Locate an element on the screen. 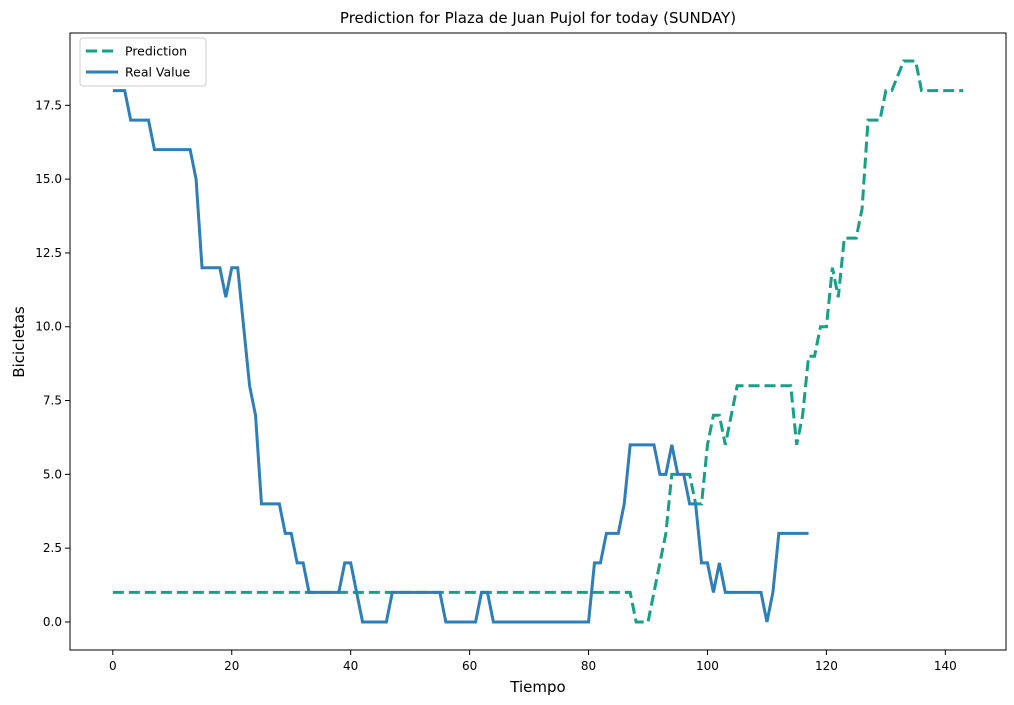  x-axis-title: Tiempo is located at coordinates (537, 687).